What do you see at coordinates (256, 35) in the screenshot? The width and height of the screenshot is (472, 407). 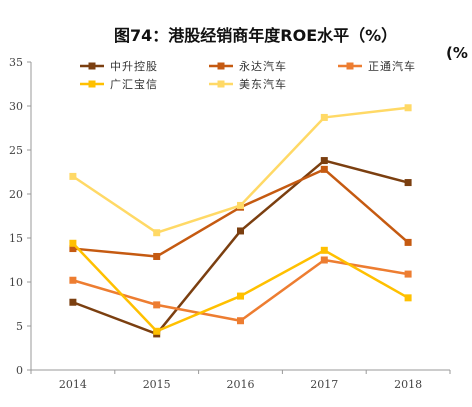 I see `chart-title: 图74：港股经销商年度ROE水平（%）` at bounding box center [256, 35].